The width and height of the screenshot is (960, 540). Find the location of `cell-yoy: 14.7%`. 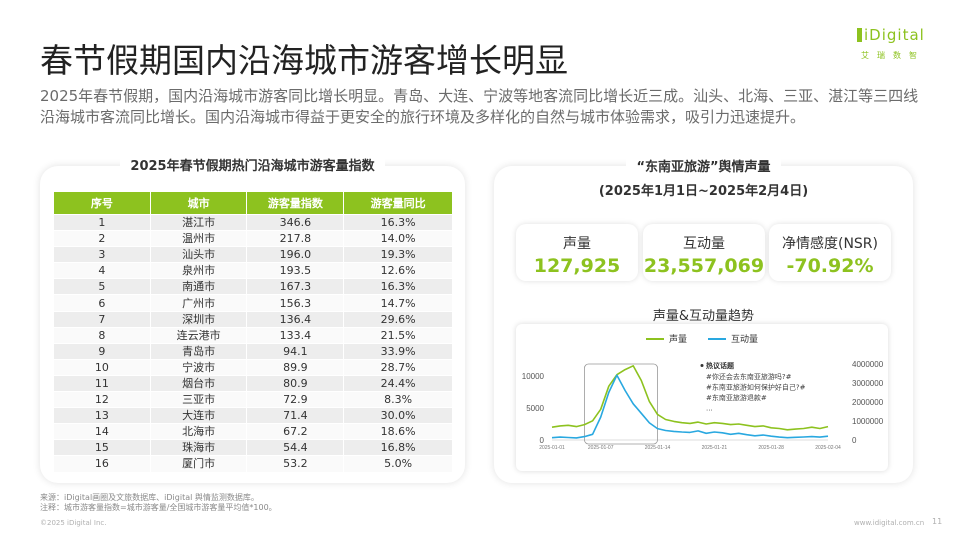

cell-yoy: 14.7% is located at coordinates (398, 303).